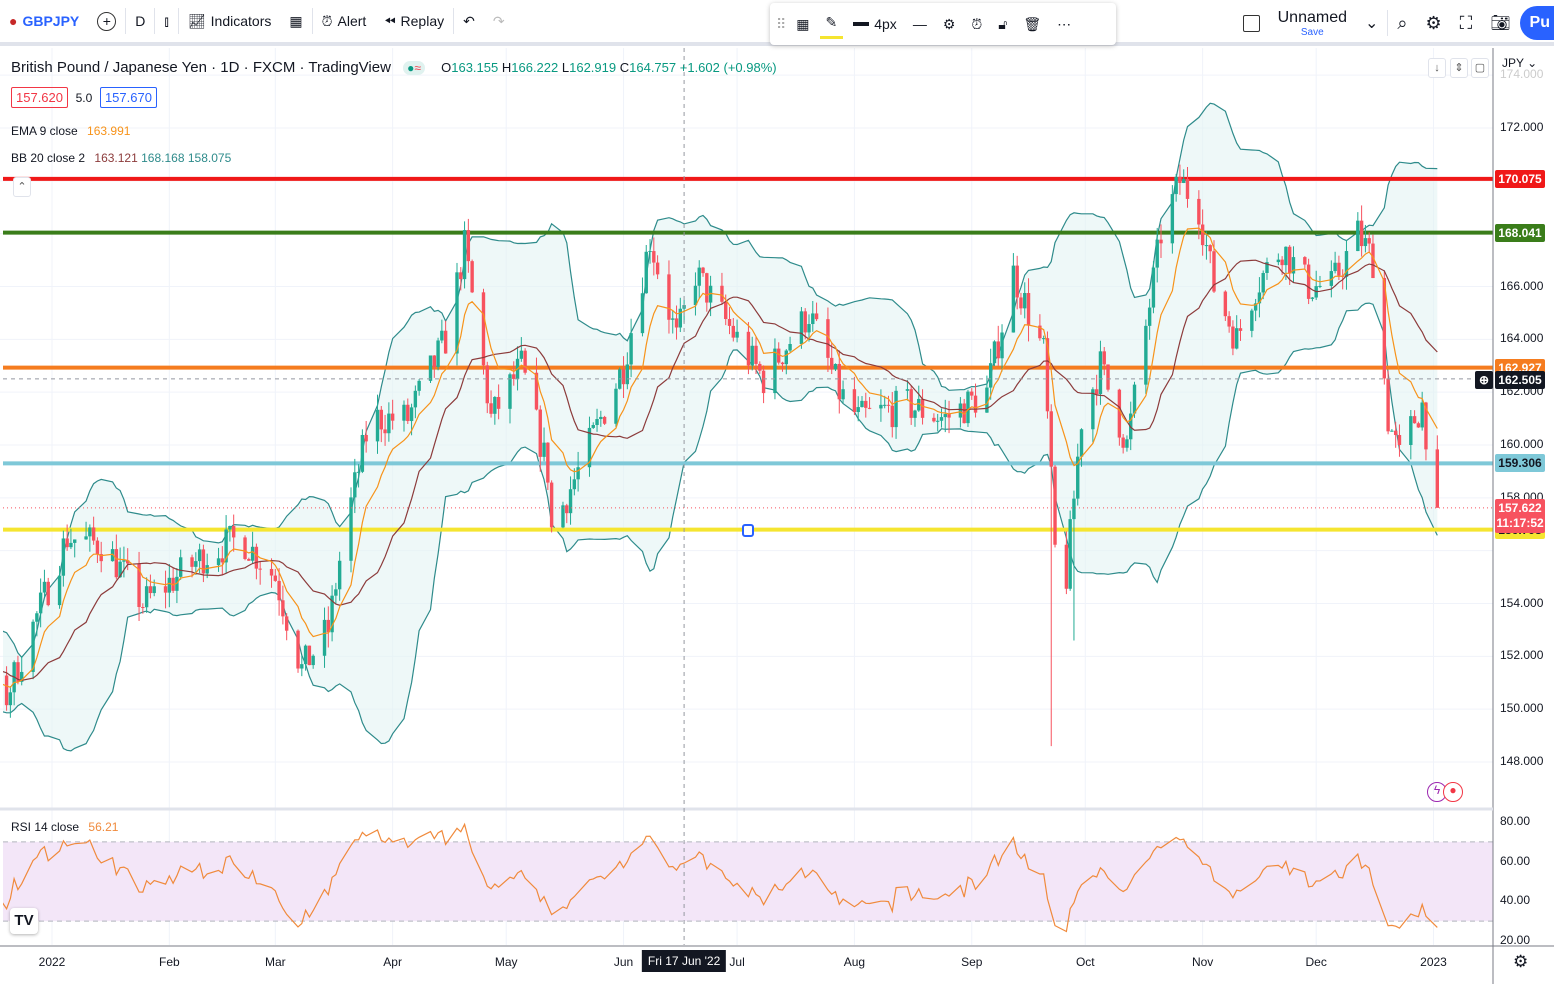  Describe the element at coordinates (1402, 23) in the screenshot. I see `search-button: ⌕` at that location.